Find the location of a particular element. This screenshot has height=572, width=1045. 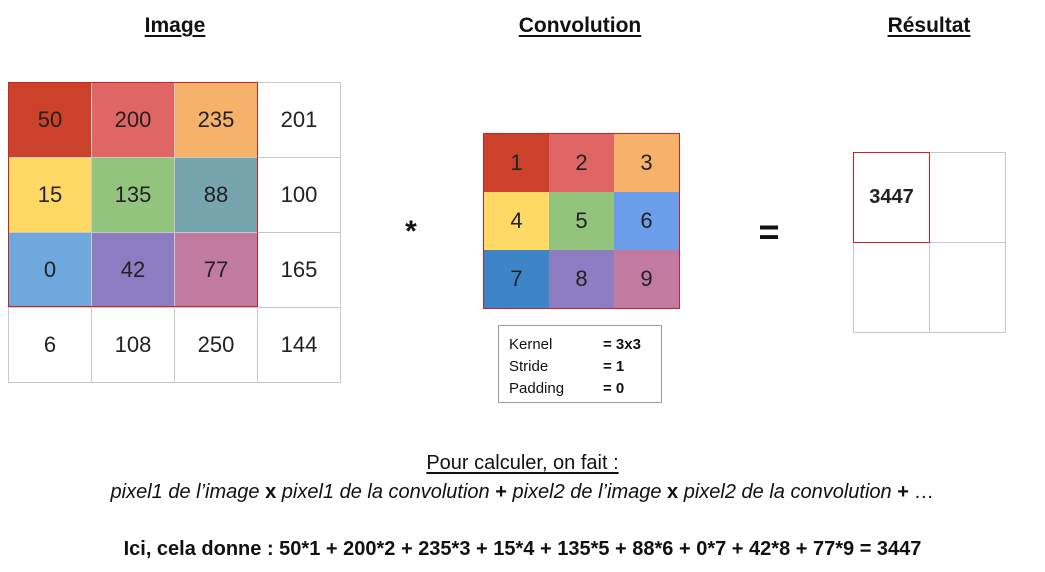

image-cell-r1c3: 235 is located at coordinates (216, 120).